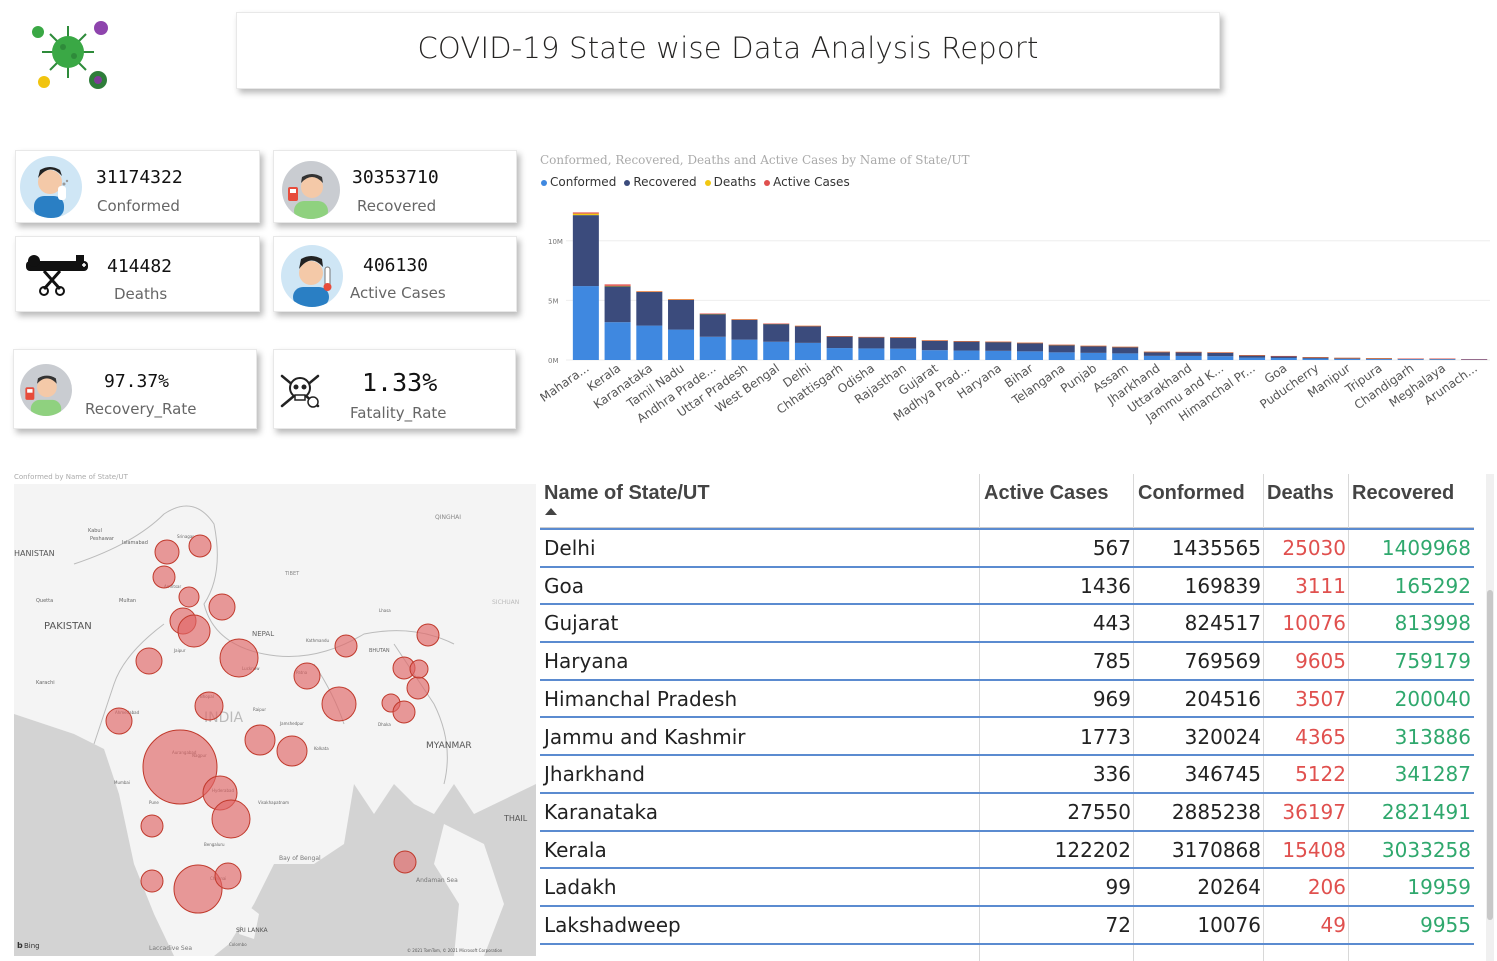 This screenshot has height=961, width=1497. What do you see at coordinates (1403, 493) in the screenshot?
I see `header-recovered: Recovered` at bounding box center [1403, 493].